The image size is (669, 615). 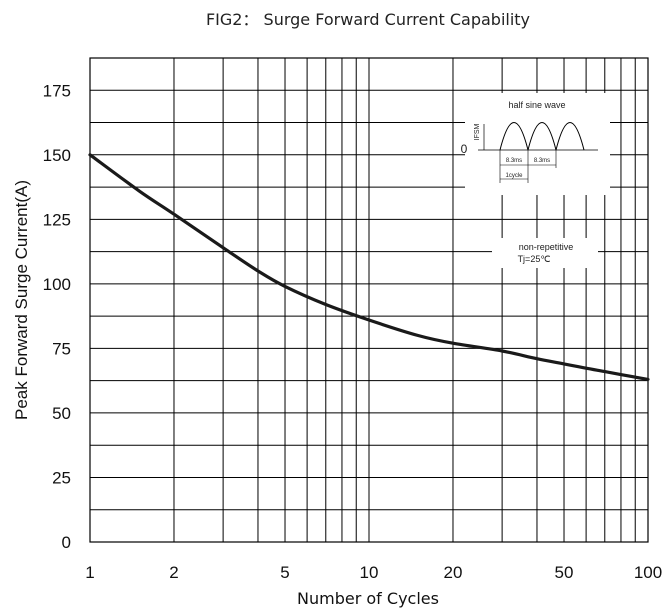 I want to click on y-axis-label: Peak Forward Surge Current(A), so click(x=21, y=300).